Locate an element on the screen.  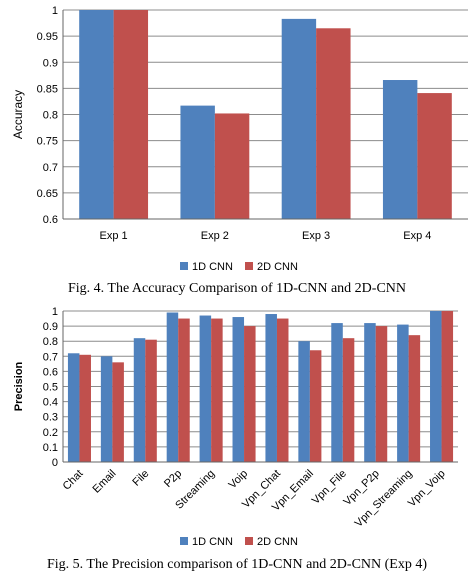
precision-x-tick-label: Chat is located at coordinates (73, 480).